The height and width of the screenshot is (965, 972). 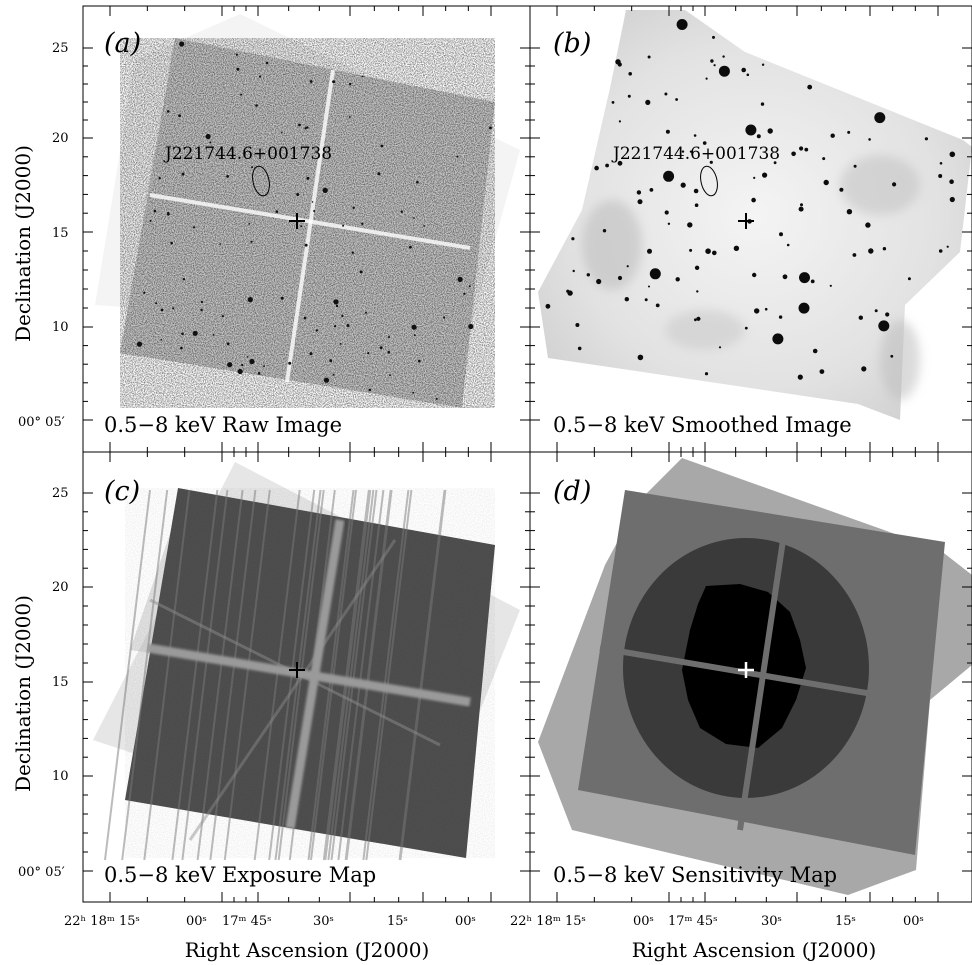 I want to click on panel-letter-b: (b), so click(x=572, y=43).